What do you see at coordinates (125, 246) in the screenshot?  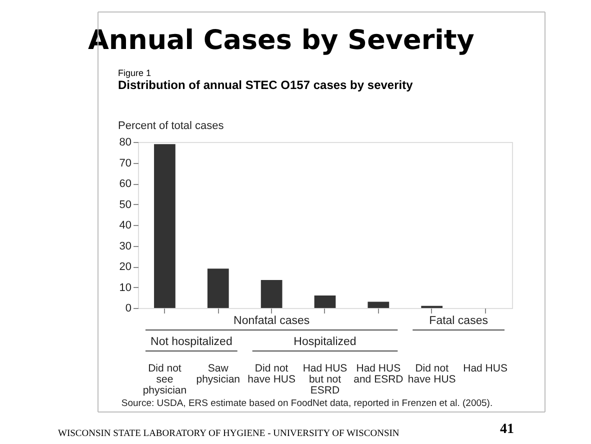 I see `y-tick-label: 30` at bounding box center [125, 246].